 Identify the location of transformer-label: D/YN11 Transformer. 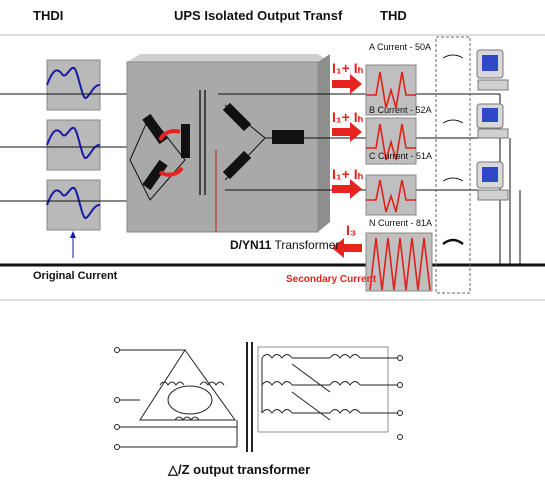
(284, 245).